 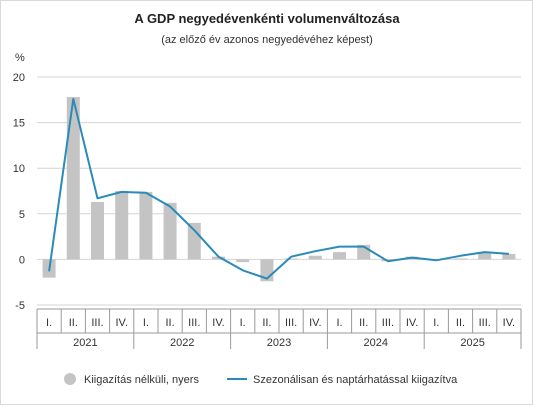 I want to click on y-tick-label: -5, so click(x=20, y=306).